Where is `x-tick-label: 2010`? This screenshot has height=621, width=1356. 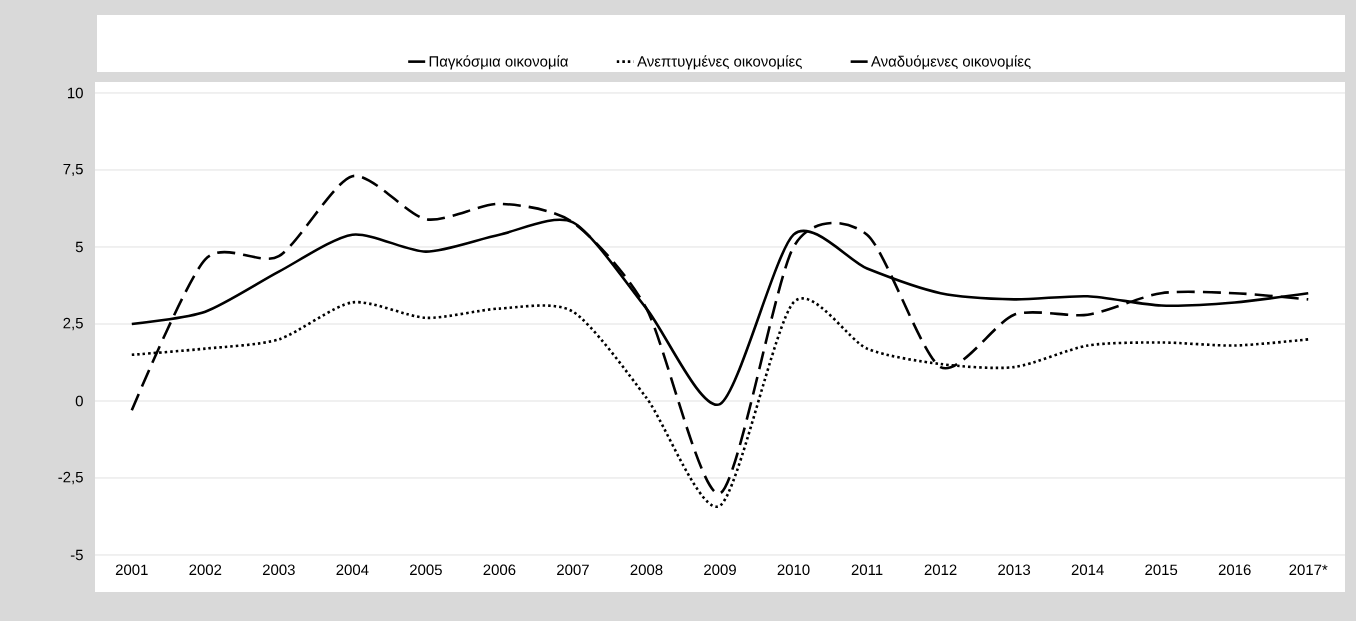
x-tick-label: 2010 is located at coordinates (793, 570).